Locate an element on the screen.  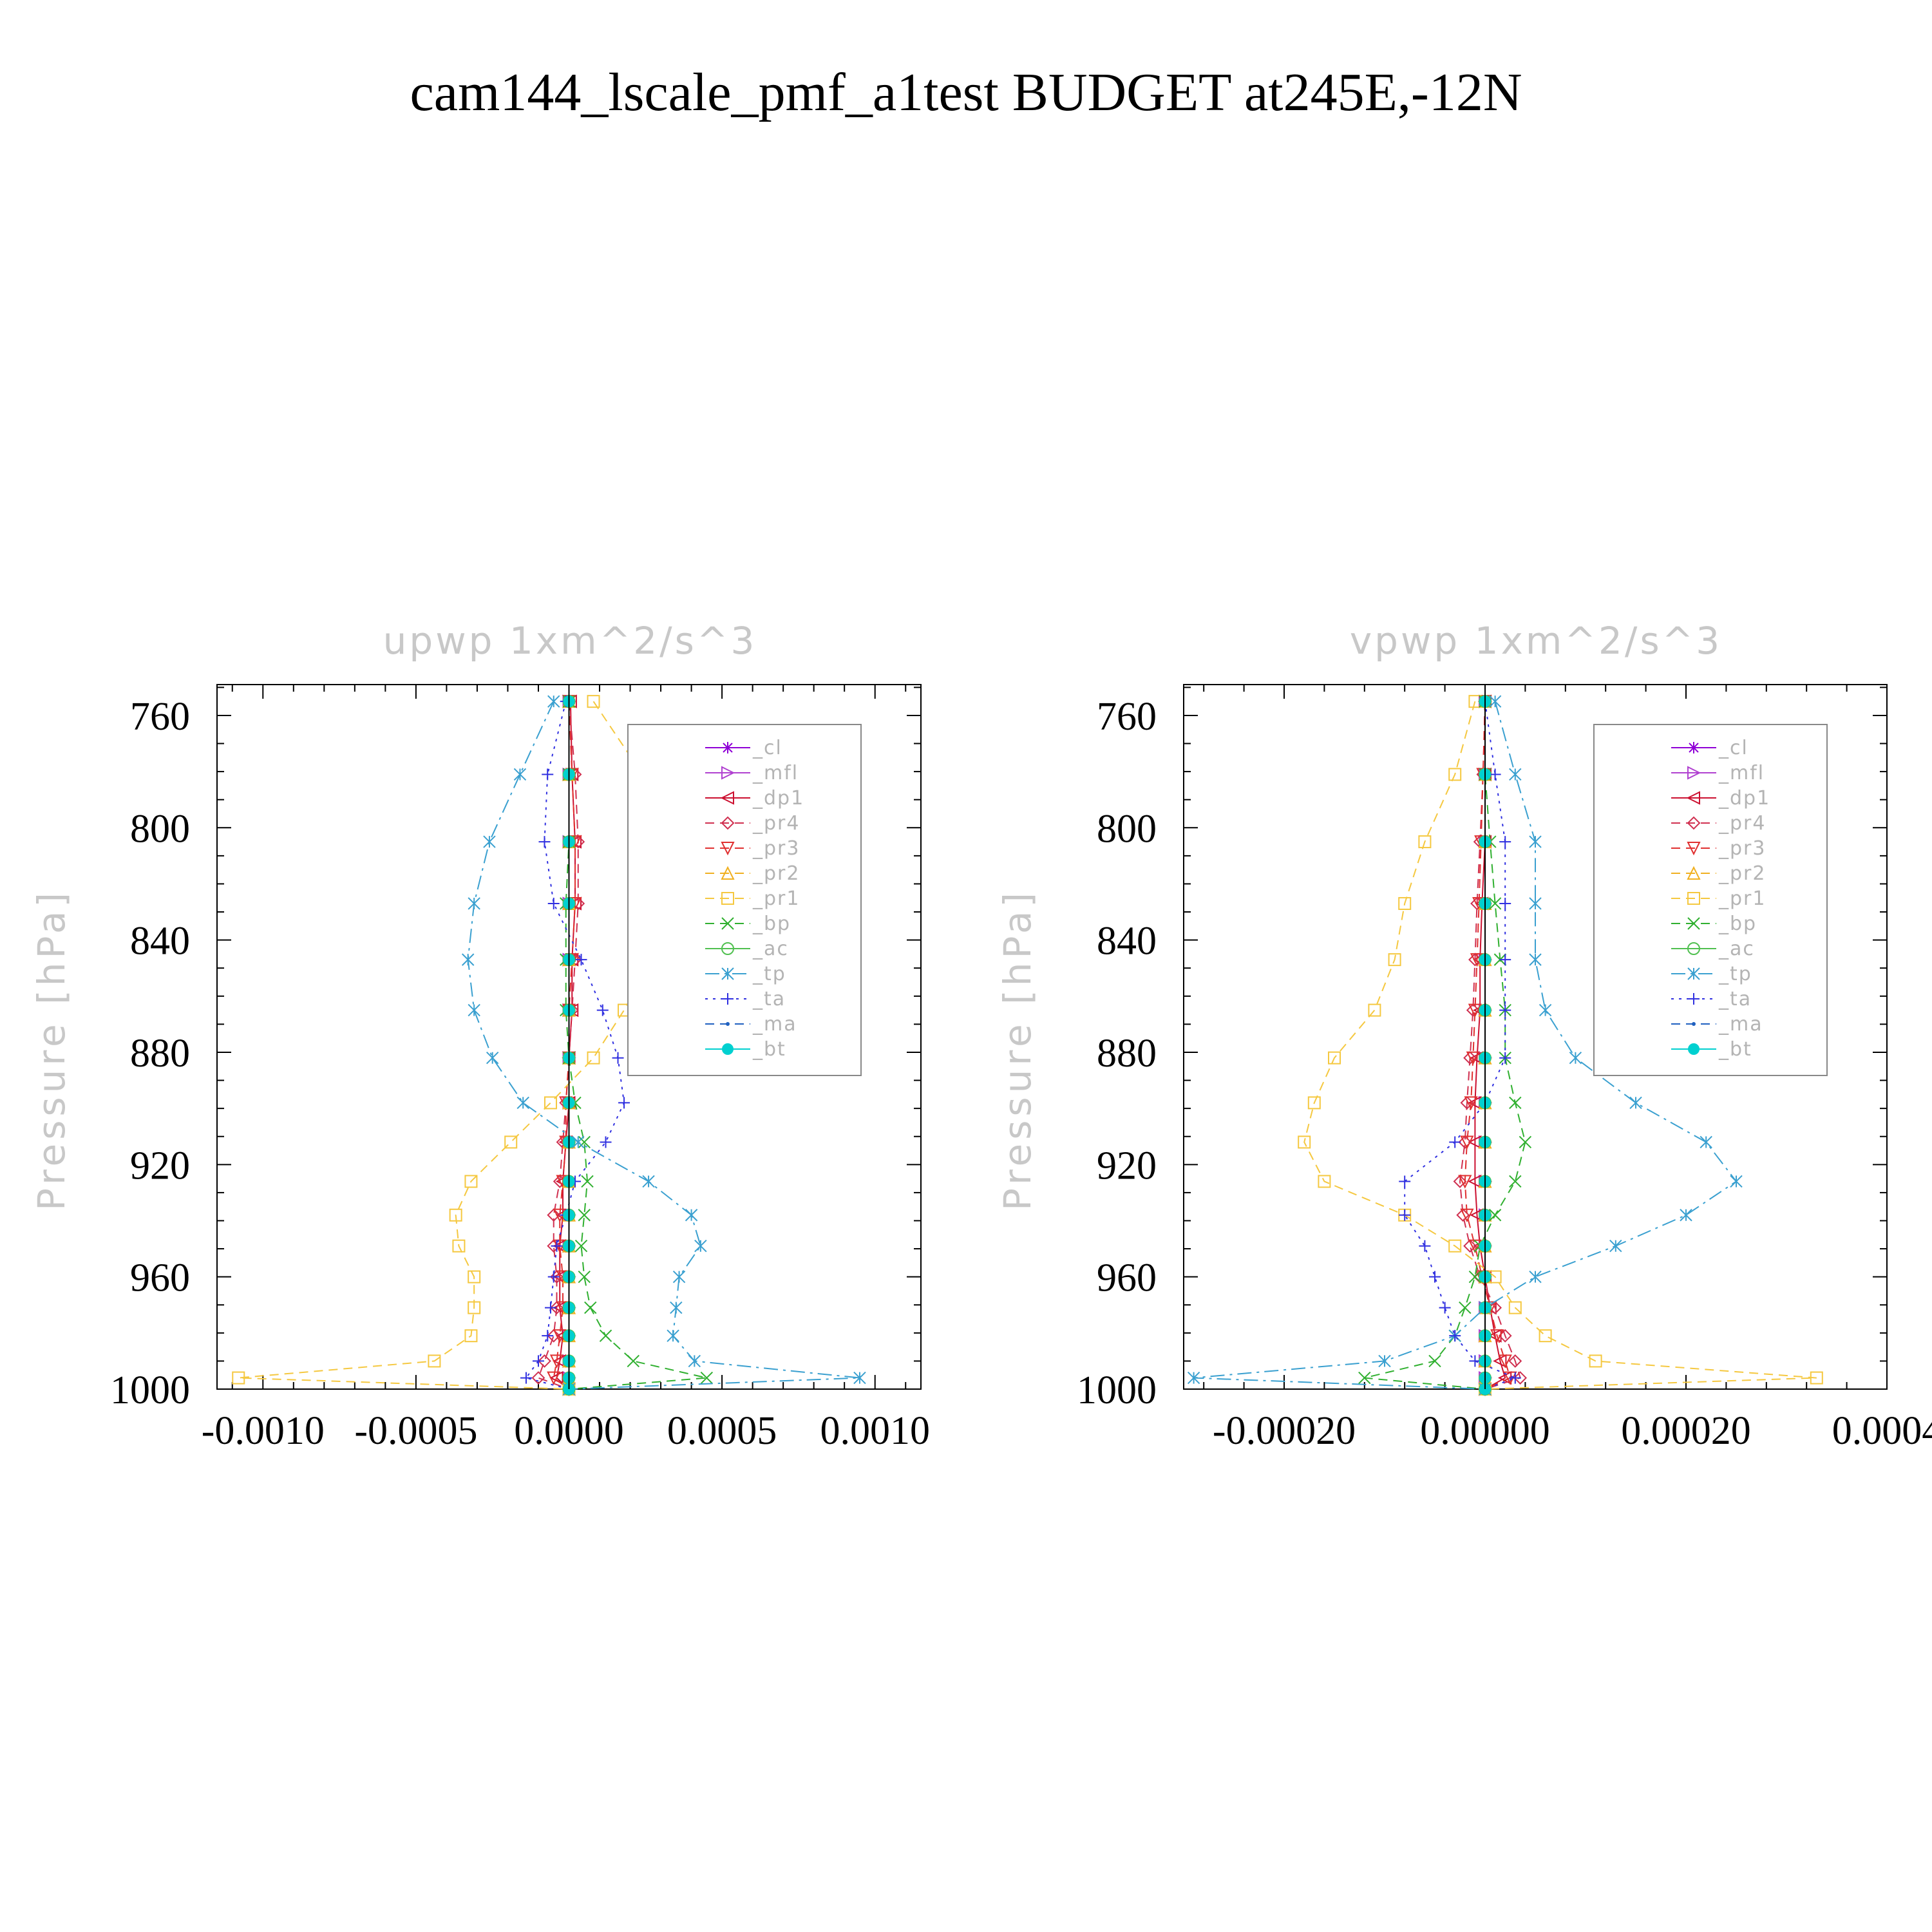
x-tick-label: -0.0005 is located at coordinates (415, 1431).